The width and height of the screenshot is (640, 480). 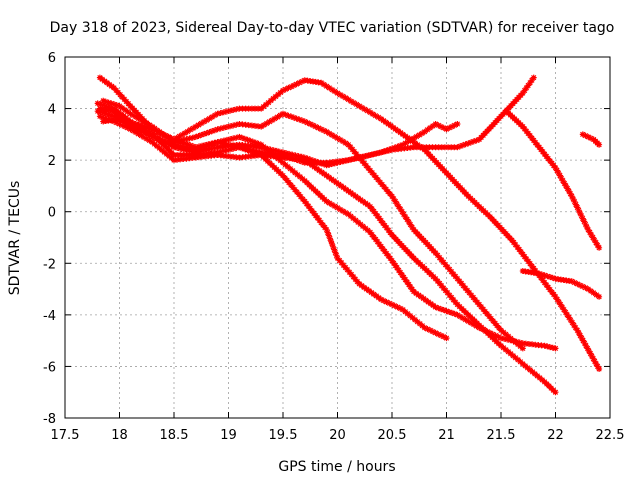 What do you see at coordinates (52, 161) in the screenshot?
I see `y-tick-label: 2` at bounding box center [52, 161].